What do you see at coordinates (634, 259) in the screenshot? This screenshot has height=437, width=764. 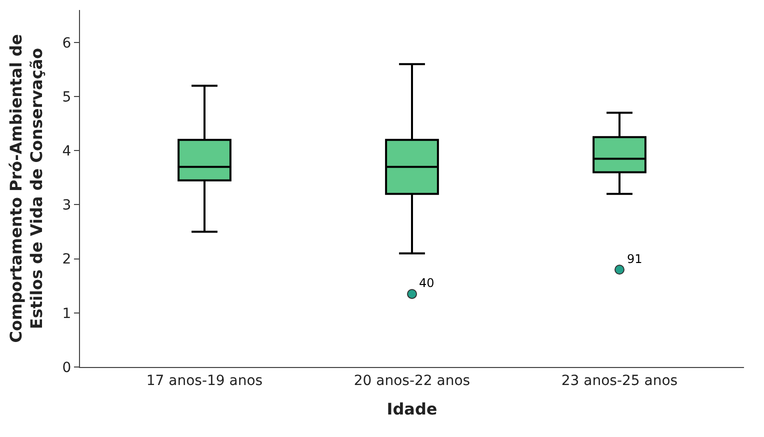 I see `annotation: 91` at bounding box center [634, 259].